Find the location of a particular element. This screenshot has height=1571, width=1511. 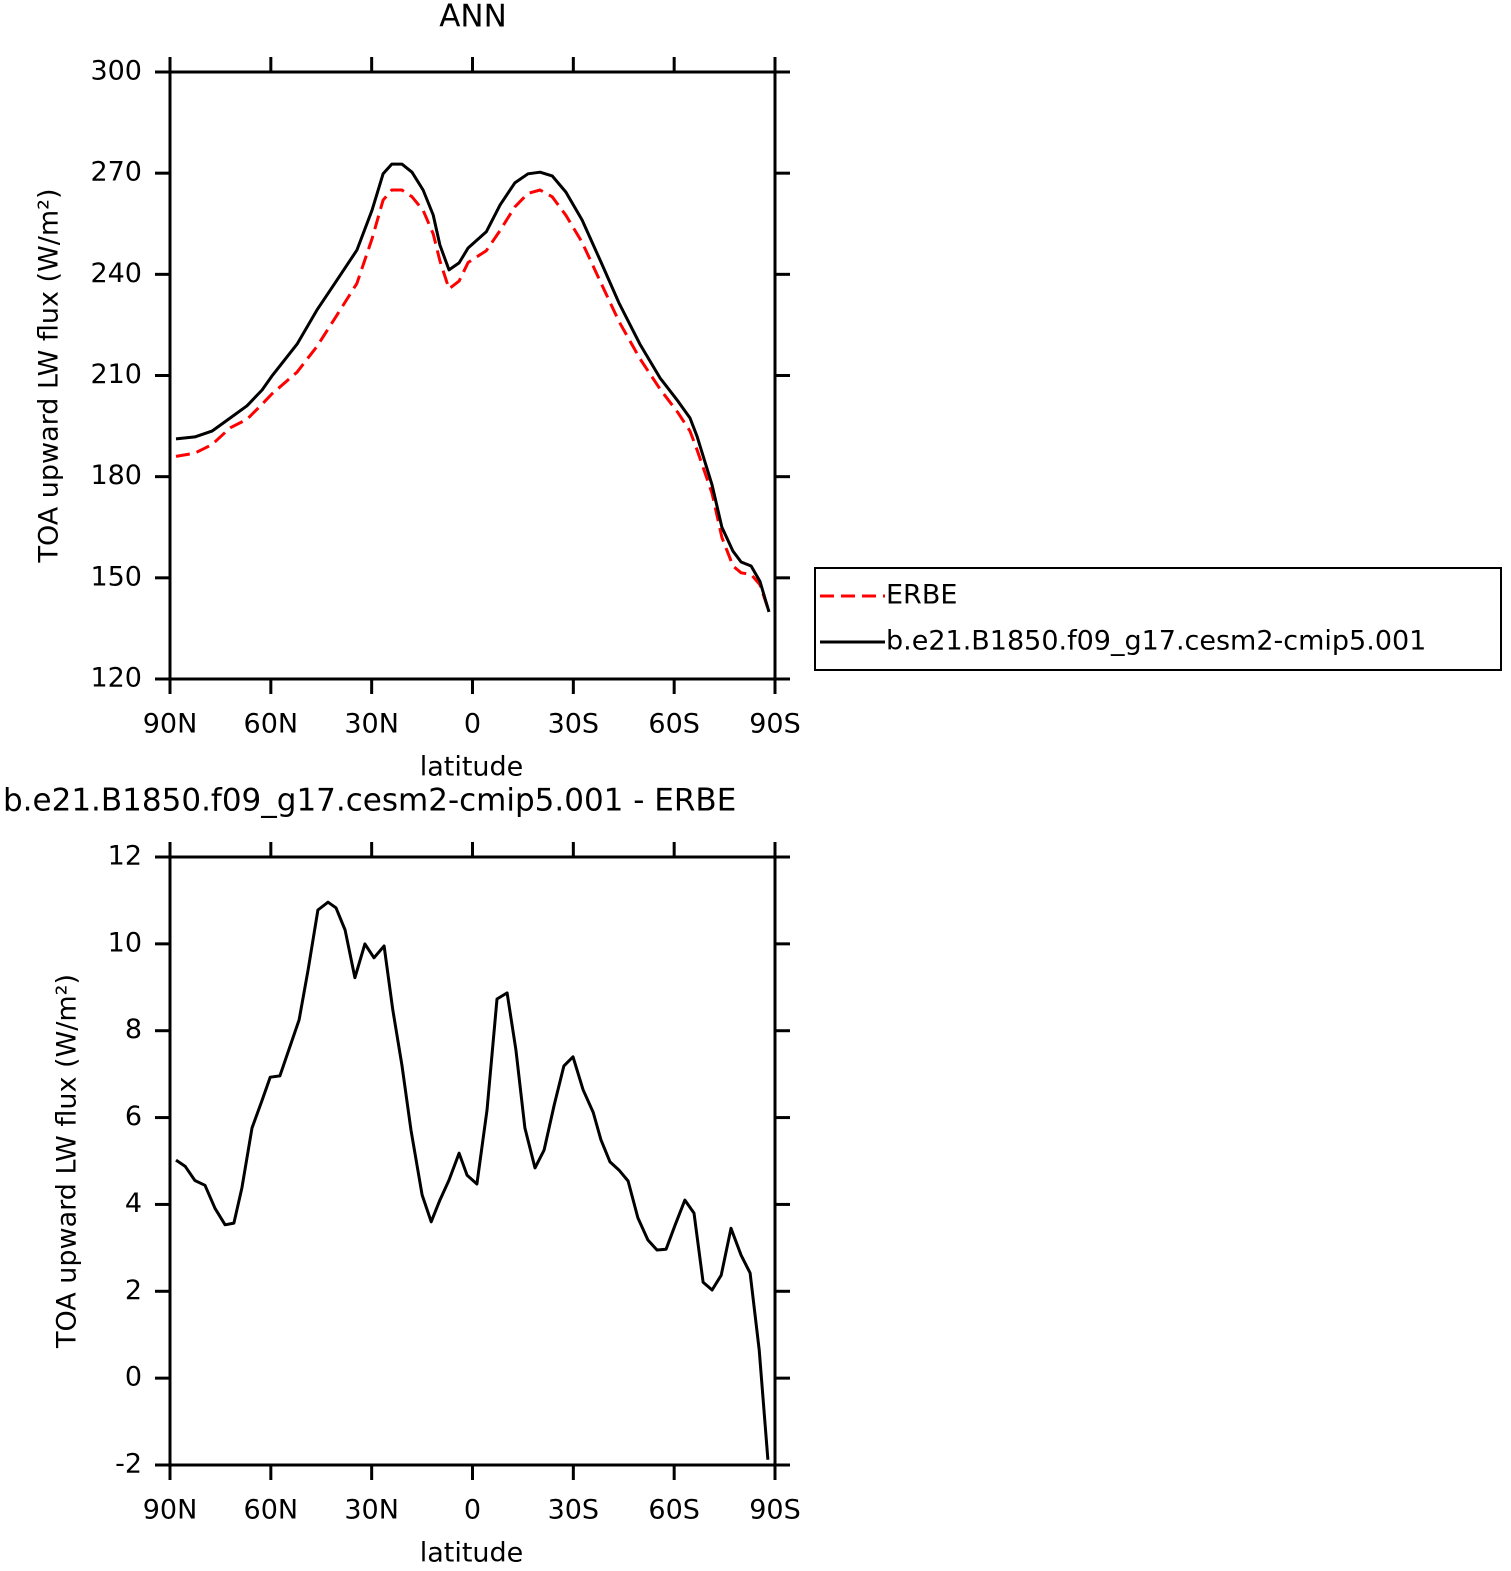

y-tick-label: 2 is located at coordinates (133, 1290).